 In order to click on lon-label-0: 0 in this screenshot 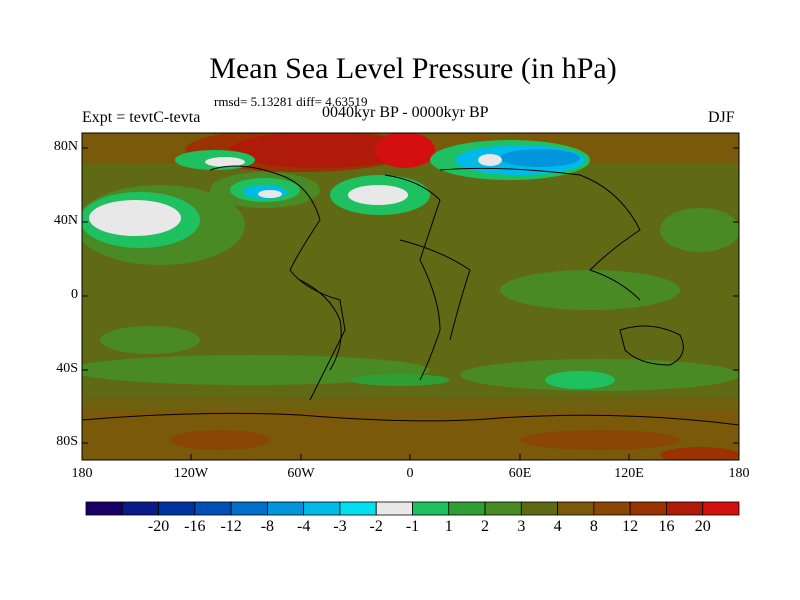, I will do `click(410, 473)`.